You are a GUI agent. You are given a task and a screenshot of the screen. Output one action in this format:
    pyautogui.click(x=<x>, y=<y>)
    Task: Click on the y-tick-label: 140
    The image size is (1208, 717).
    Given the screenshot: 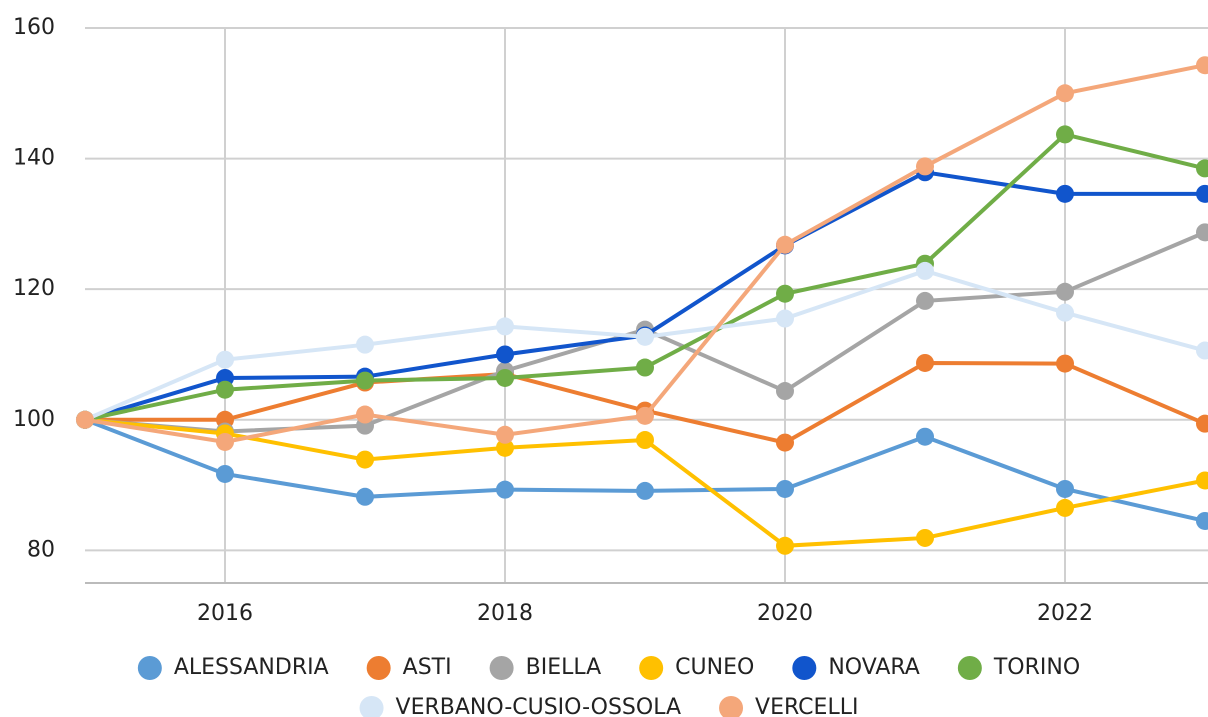 What is the action you would take?
    pyautogui.click(x=34, y=158)
    